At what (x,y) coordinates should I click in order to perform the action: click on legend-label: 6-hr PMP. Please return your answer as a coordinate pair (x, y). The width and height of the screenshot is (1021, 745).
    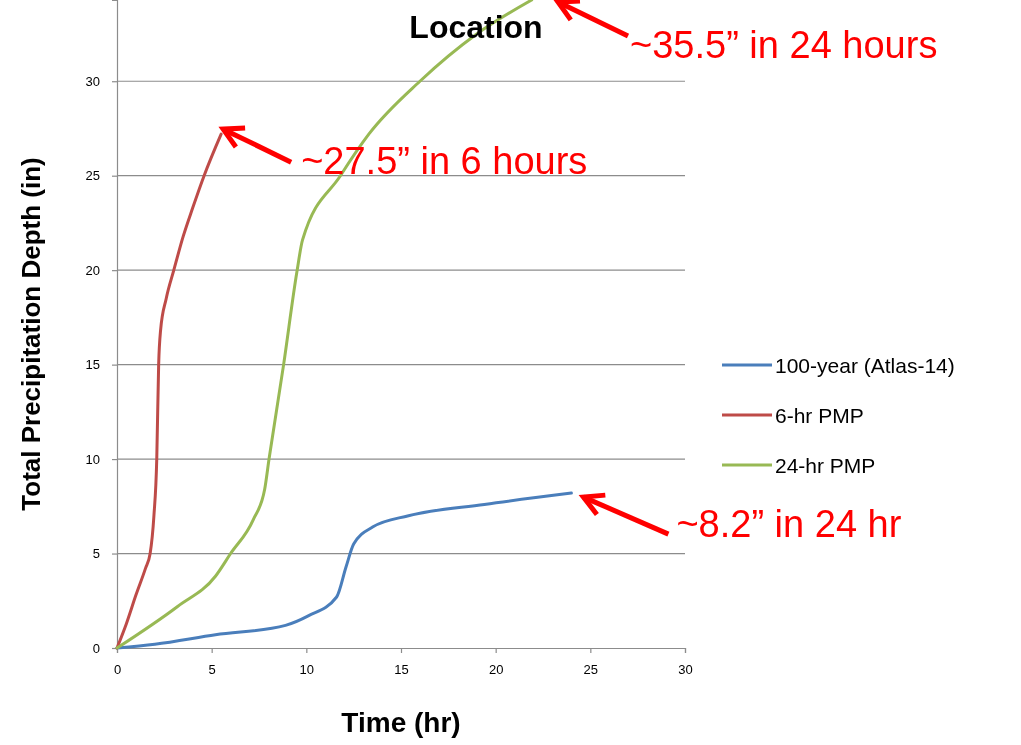
    Looking at the image, I should click on (819, 415).